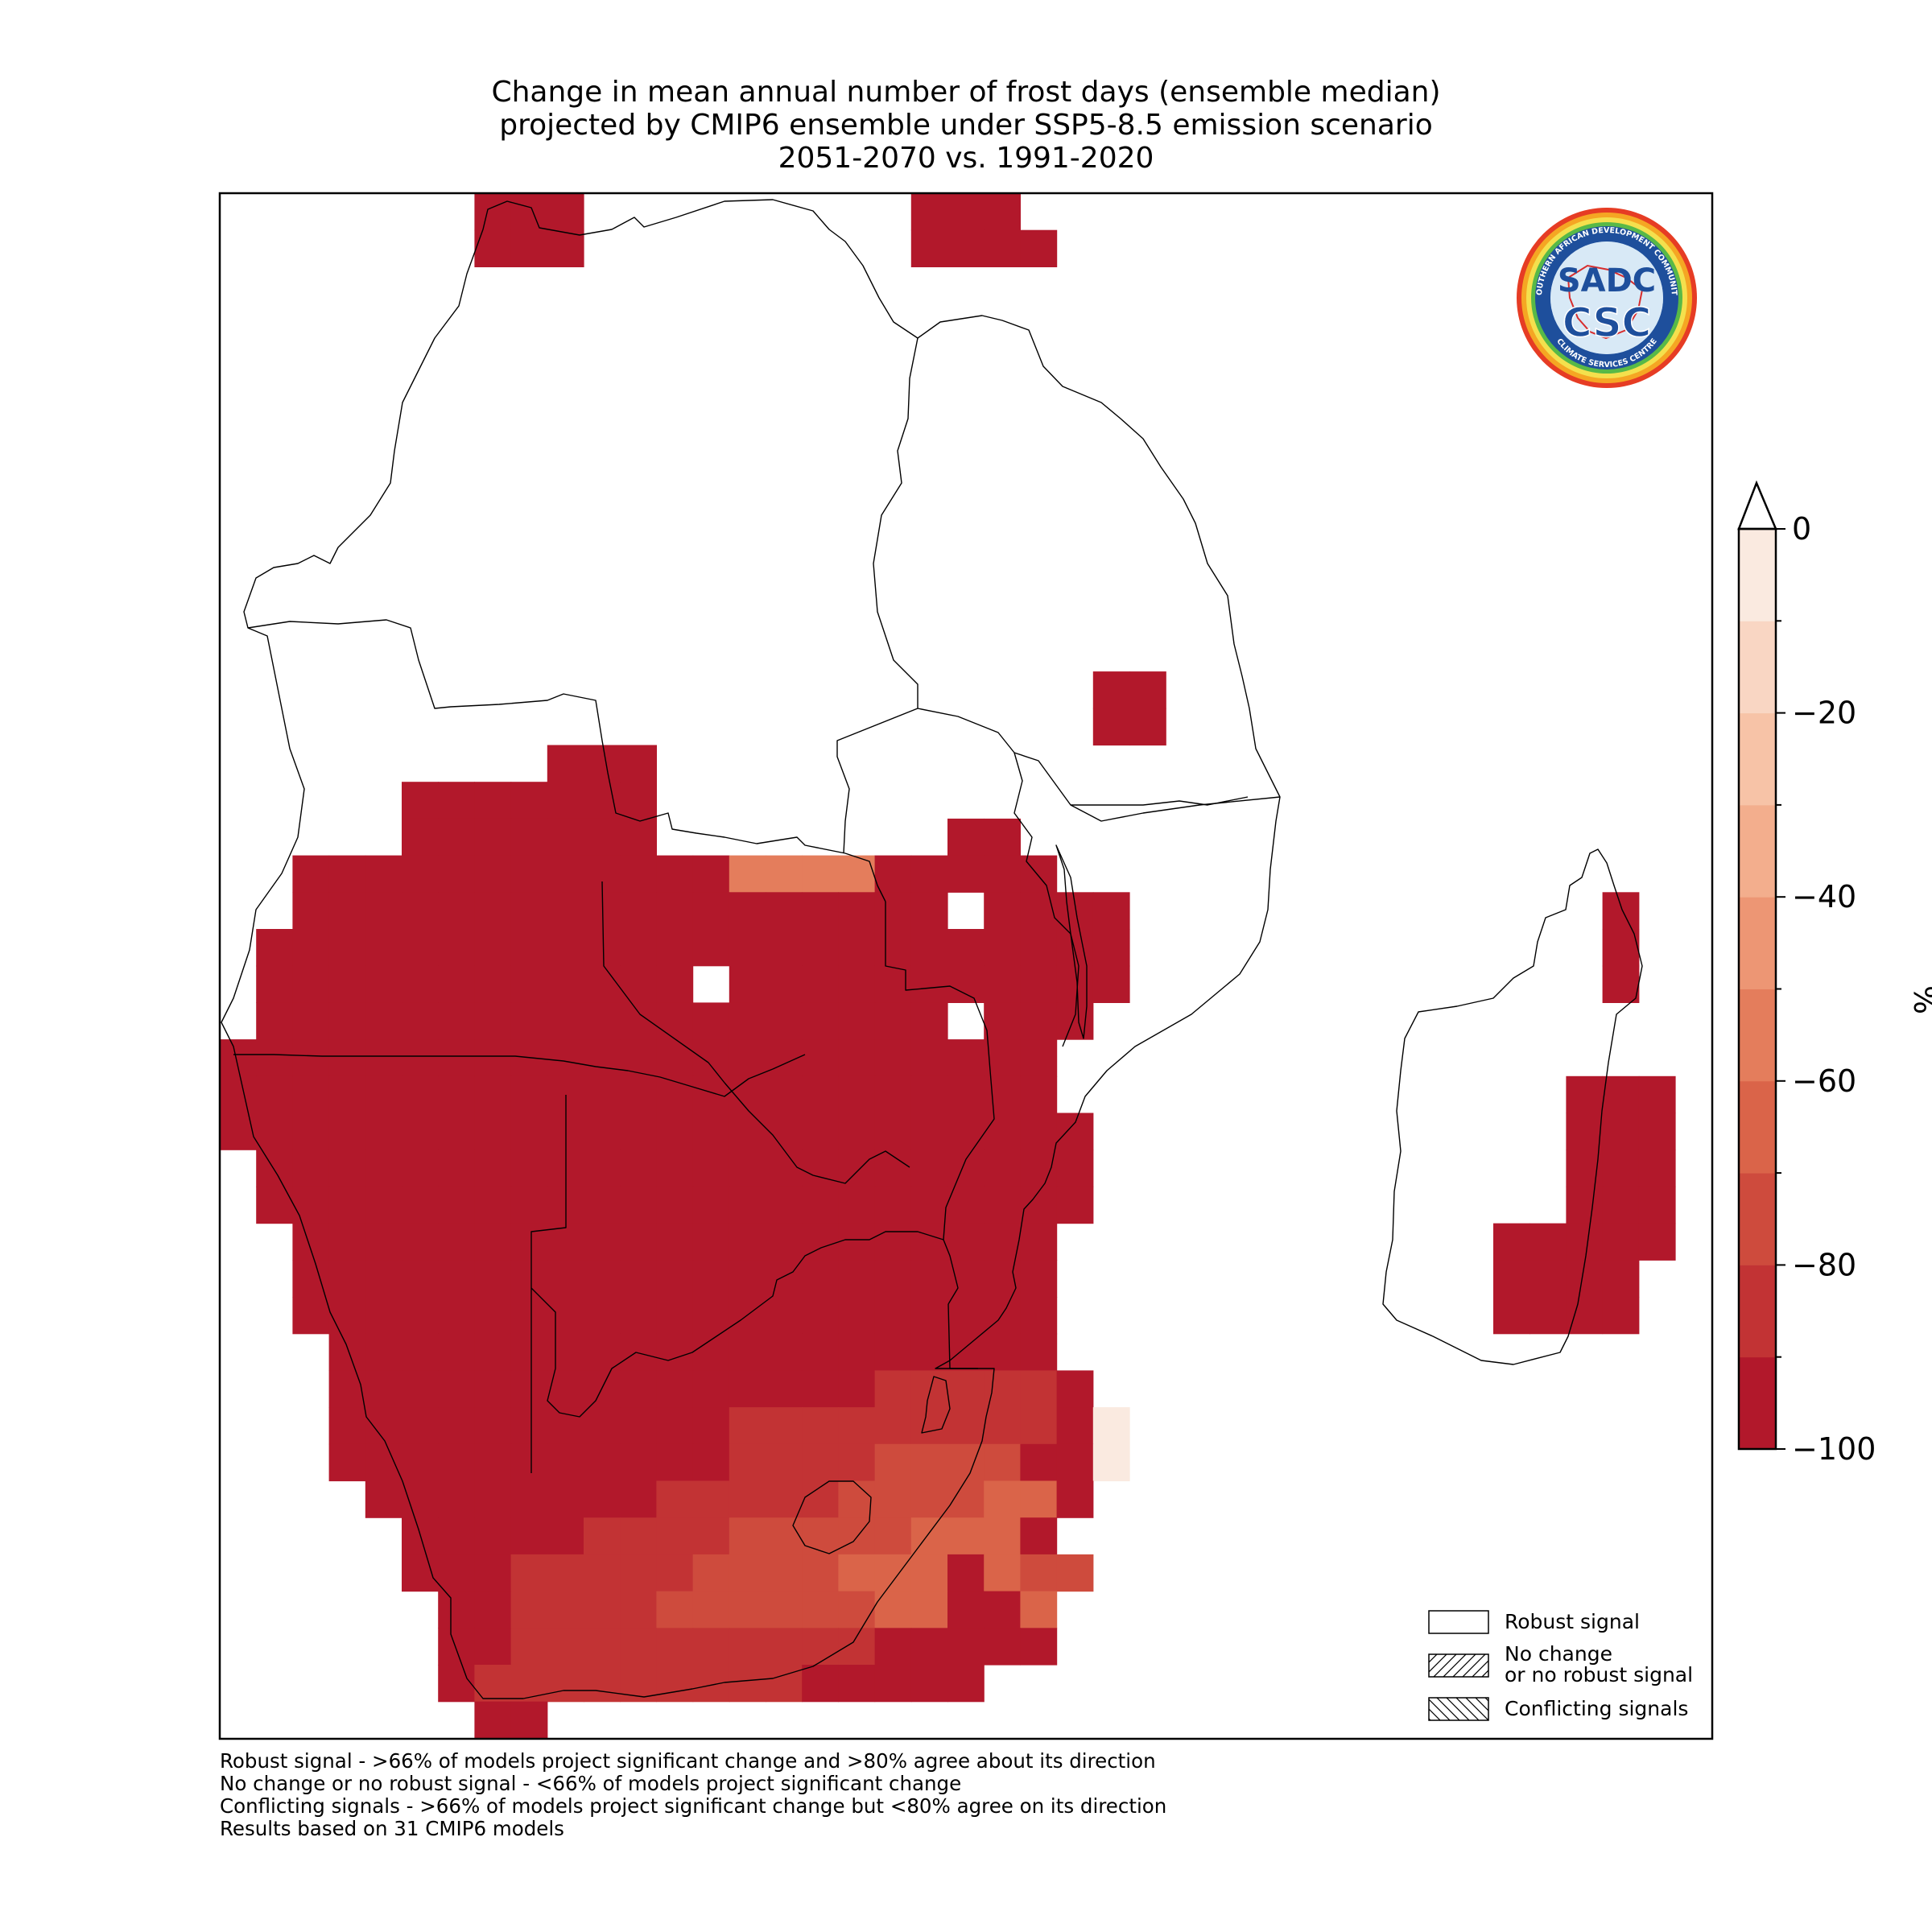 The width and height of the screenshot is (1932, 1932). Describe the element at coordinates (966, 158) in the screenshot. I see `title-line-3: 2051-2070 vs. 1991-2020` at that location.